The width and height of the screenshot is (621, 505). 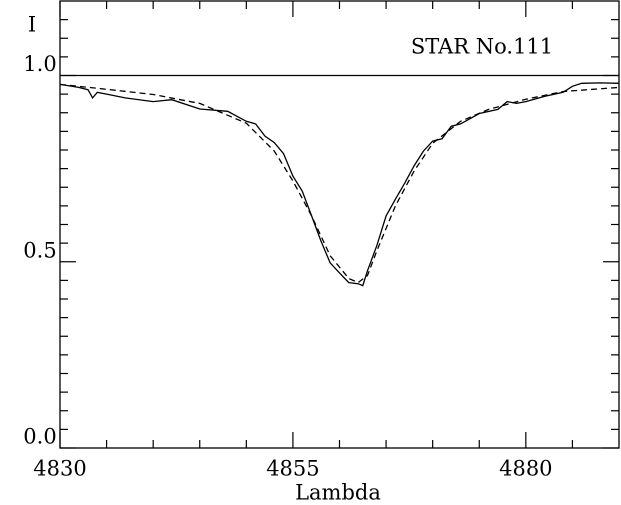 What do you see at coordinates (525, 469) in the screenshot?
I see `x-tick-label: 4880` at bounding box center [525, 469].